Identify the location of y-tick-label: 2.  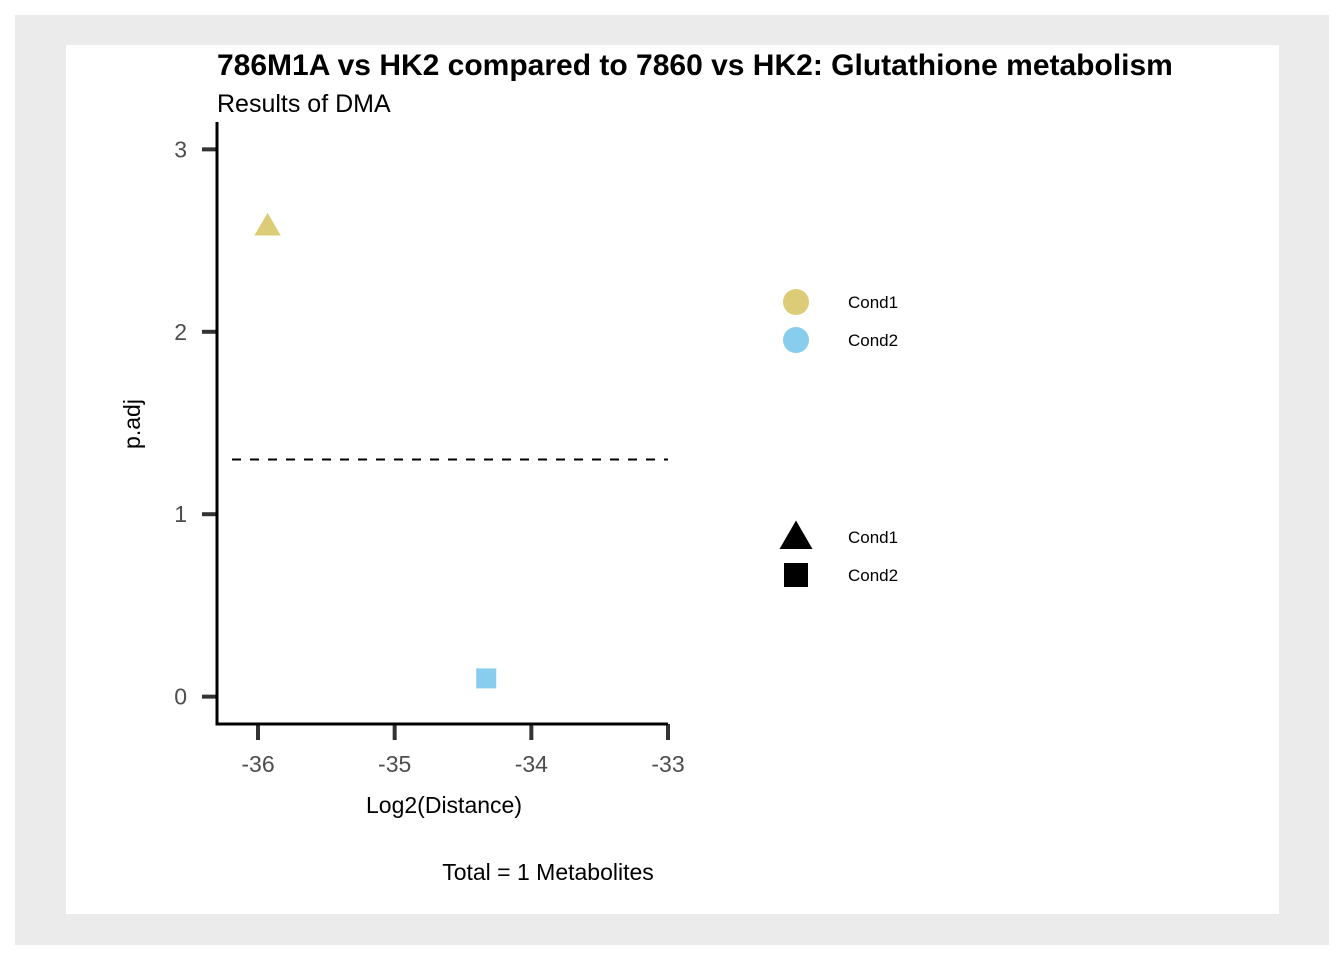
(180, 332).